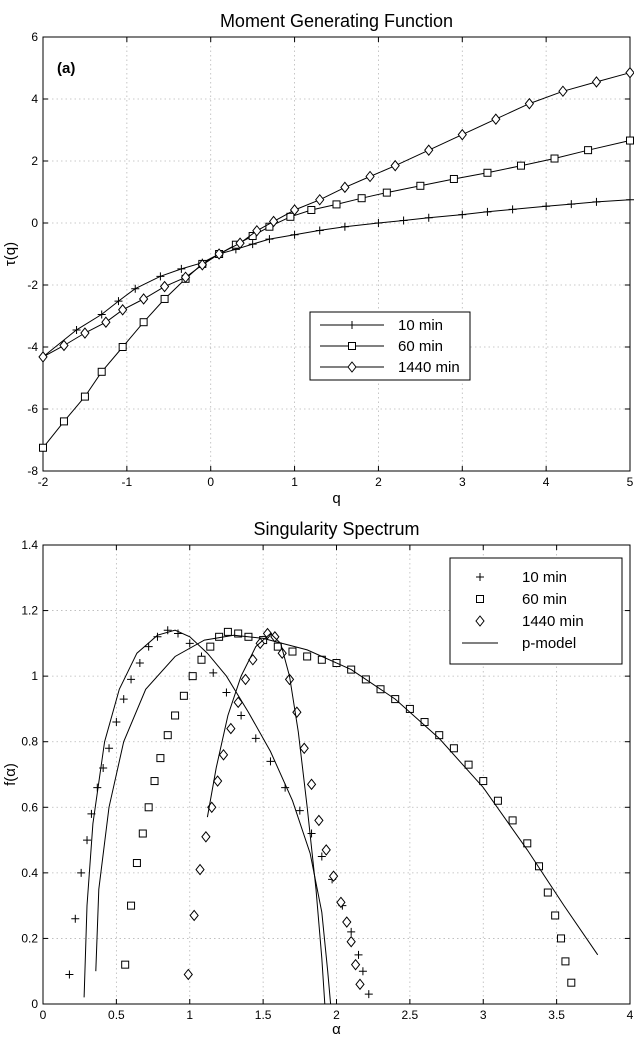 The height and width of the screenshot is (1040, 634). I want to click on x-axis-label: α, so click(336, 1029).